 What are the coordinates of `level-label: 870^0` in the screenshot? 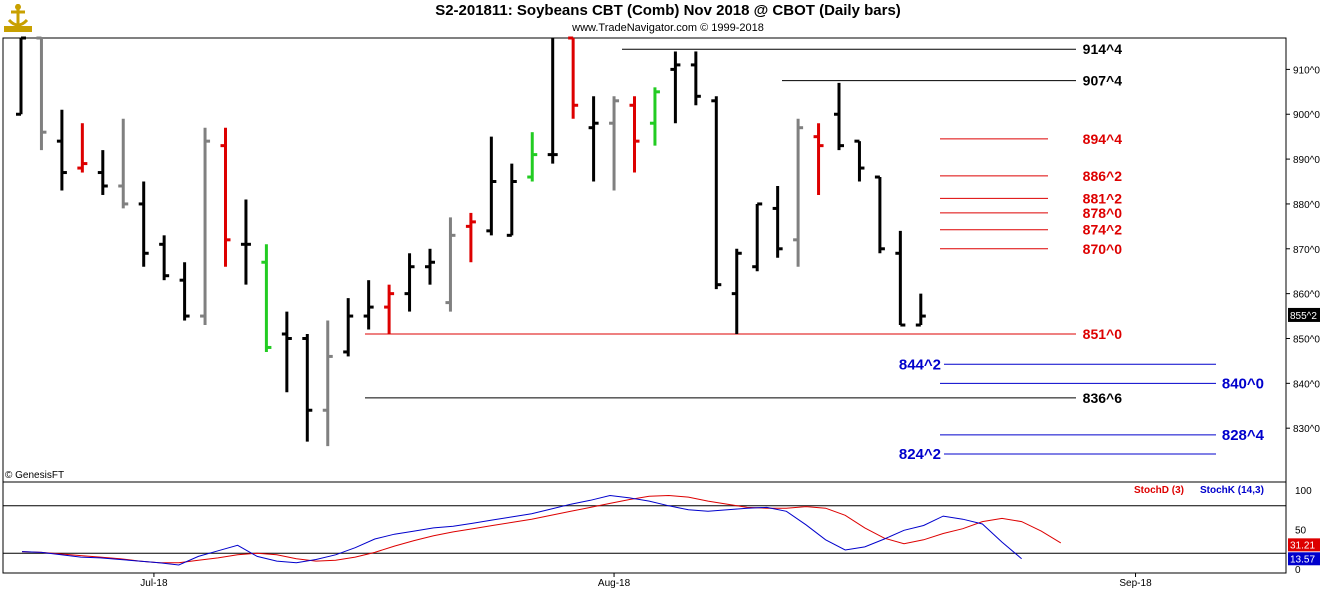 It's located at (1103, 249).